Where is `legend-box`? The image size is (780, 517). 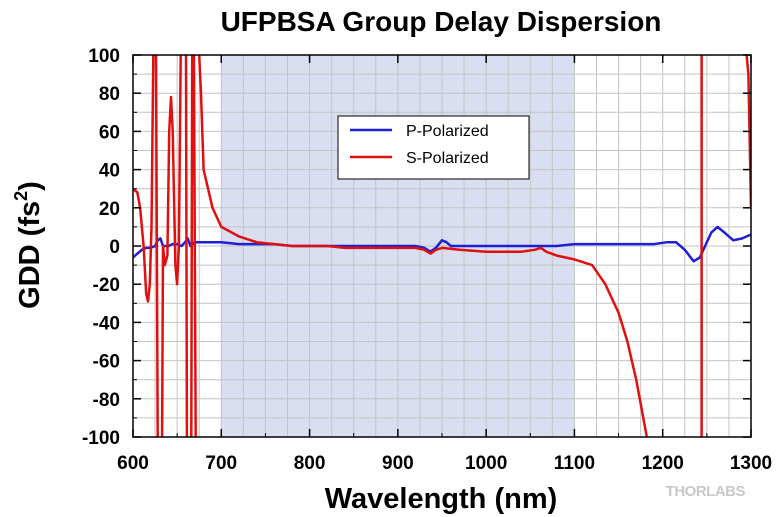
legend-box is located at coordinates (433, 147).